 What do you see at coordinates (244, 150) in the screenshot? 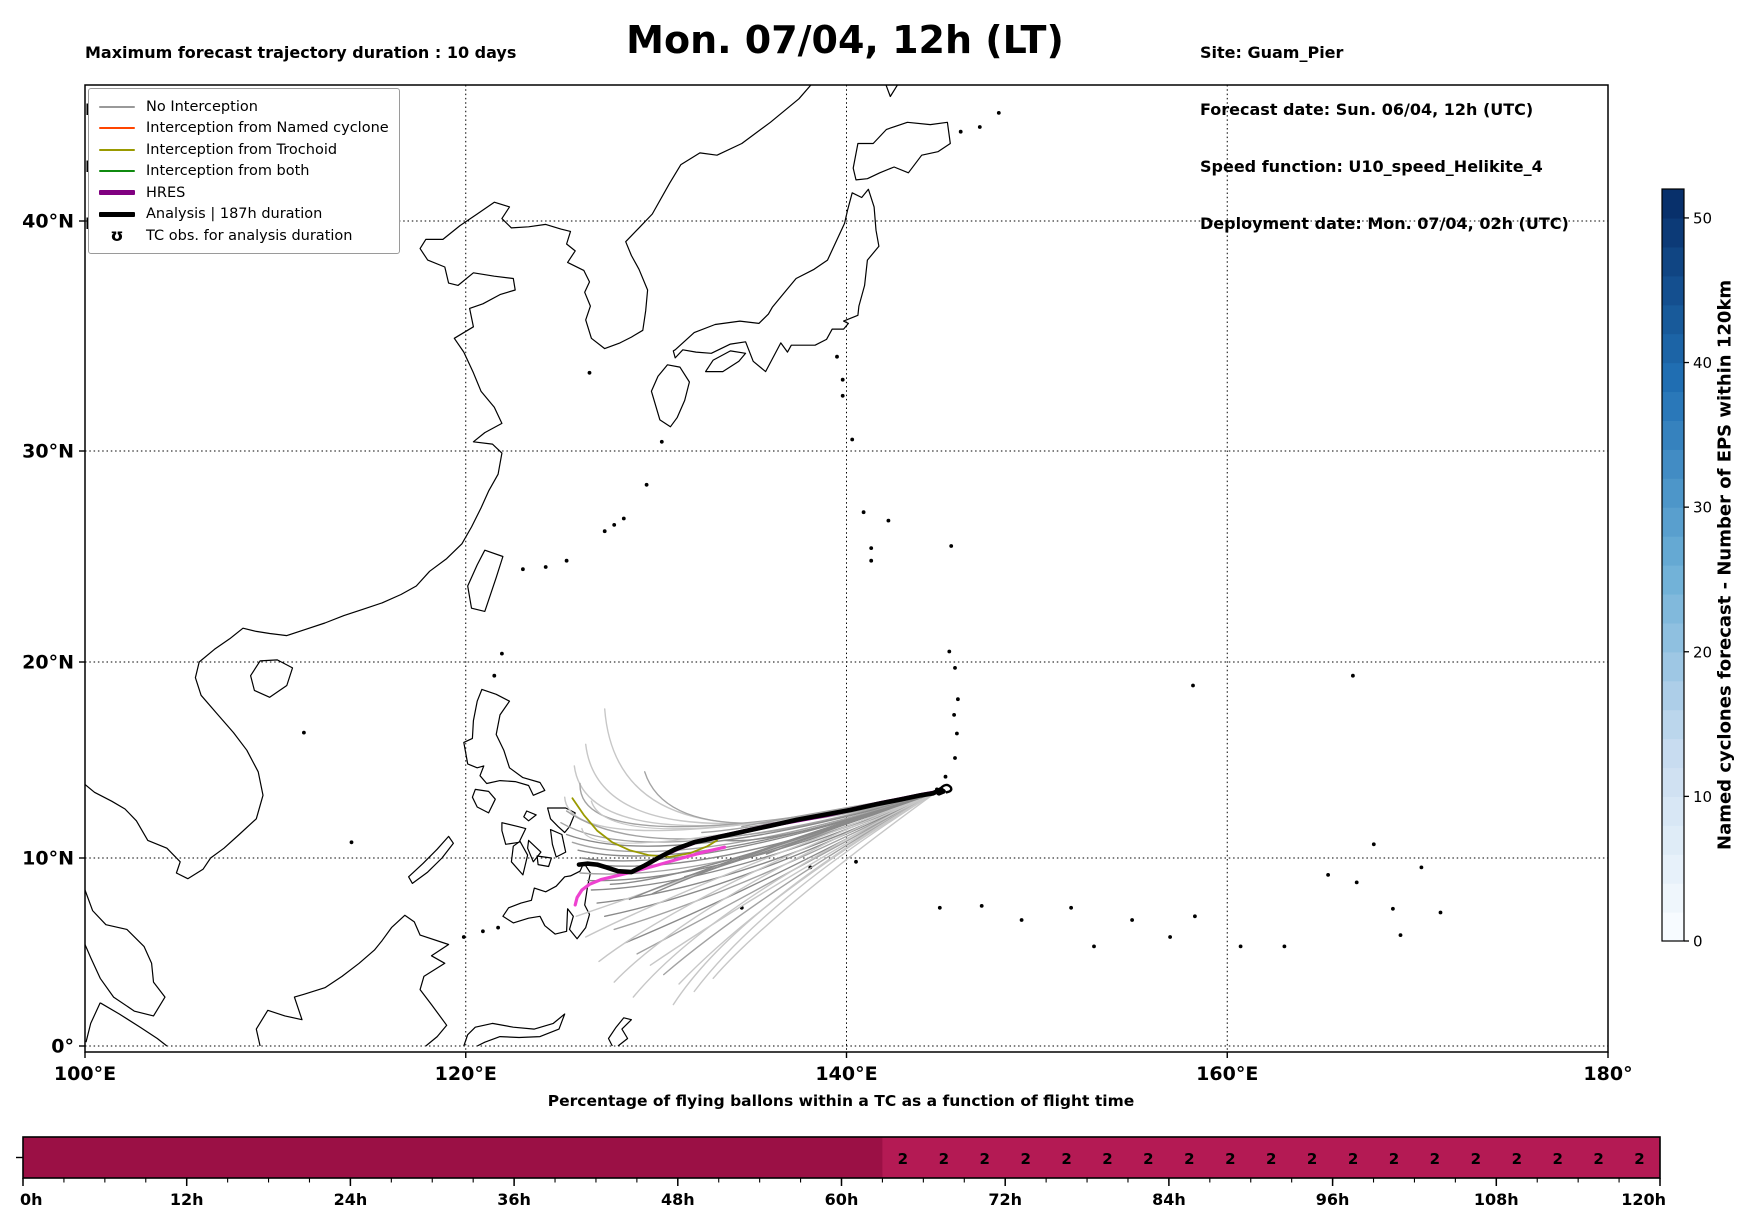
I see `legend-item-interception-from-trochoid: Interception from Trochoid` at bounding box center [244, 150].